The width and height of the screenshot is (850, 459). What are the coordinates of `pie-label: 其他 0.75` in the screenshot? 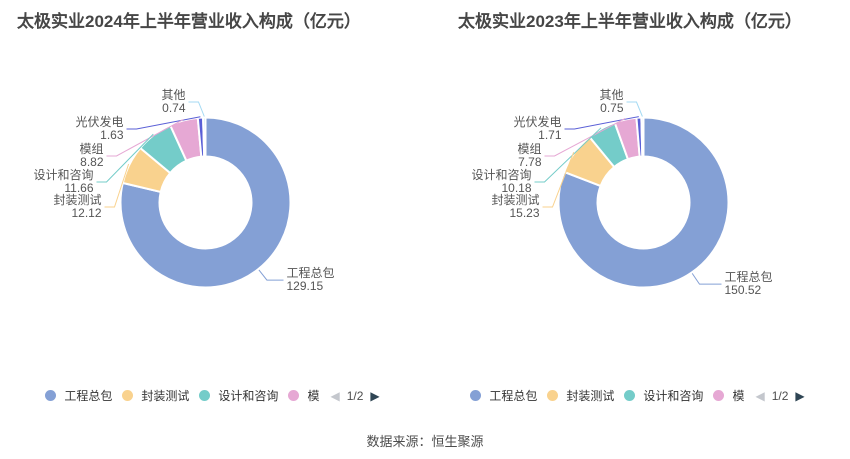 It's located at (611, 102).